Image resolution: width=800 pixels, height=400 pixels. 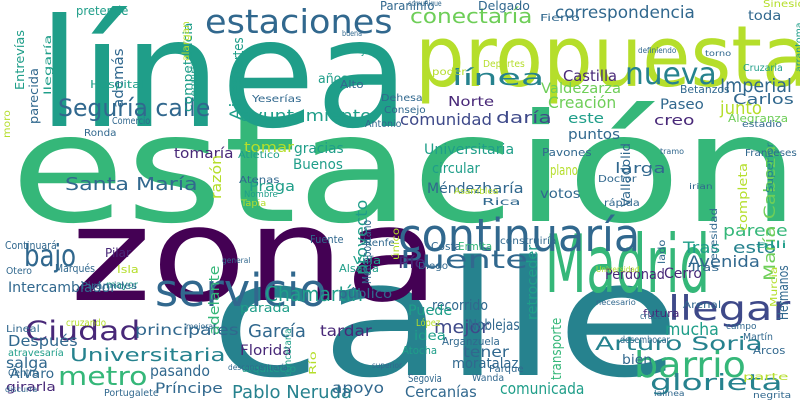 I want to click on word: Arganzuela, so click(x=471, y=341).